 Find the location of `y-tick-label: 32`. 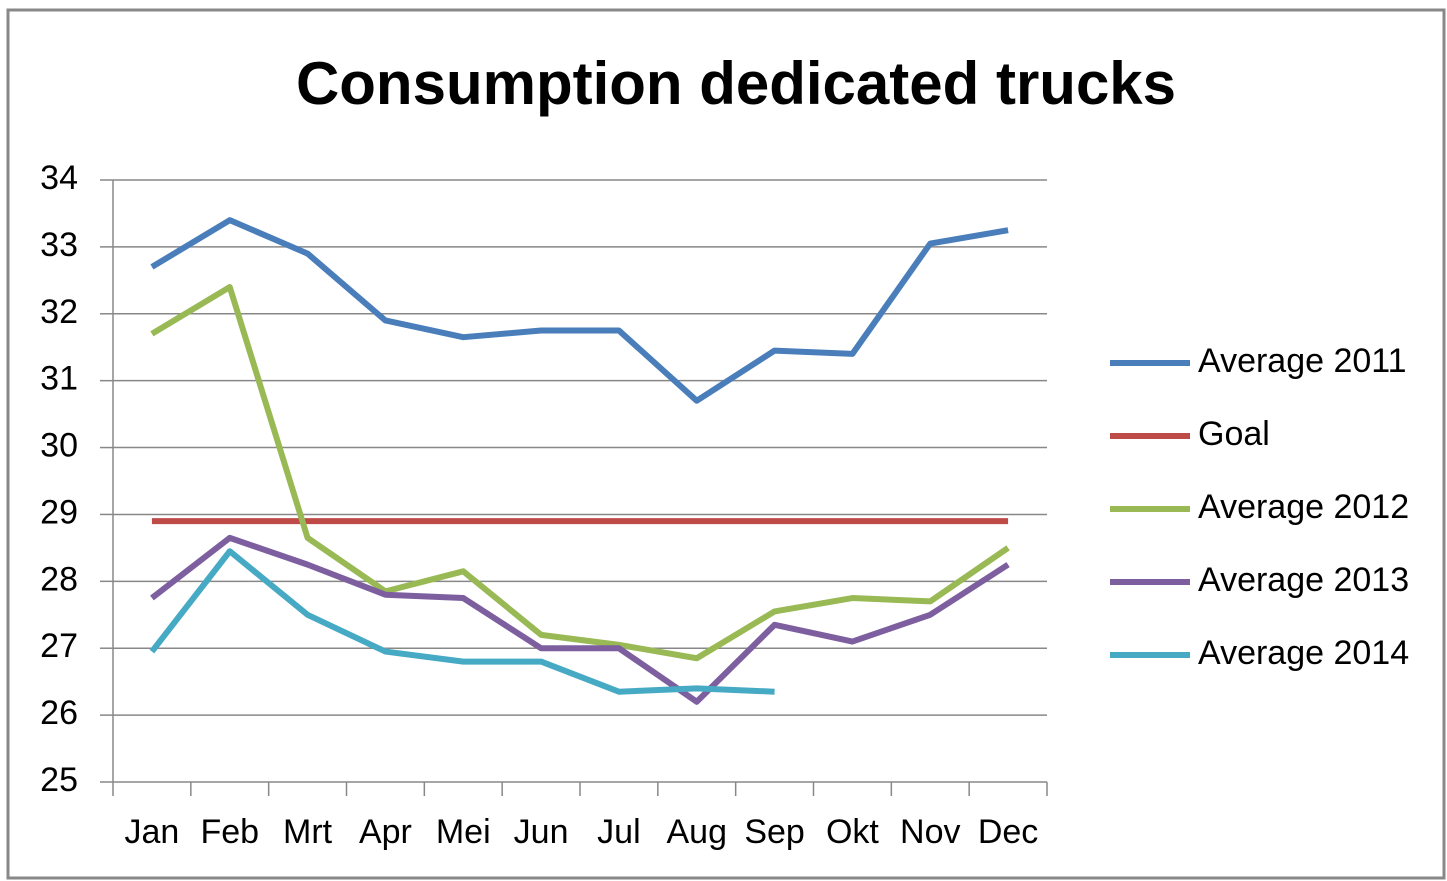

y-tick-label: 32 is located at coordinates (59, 312).